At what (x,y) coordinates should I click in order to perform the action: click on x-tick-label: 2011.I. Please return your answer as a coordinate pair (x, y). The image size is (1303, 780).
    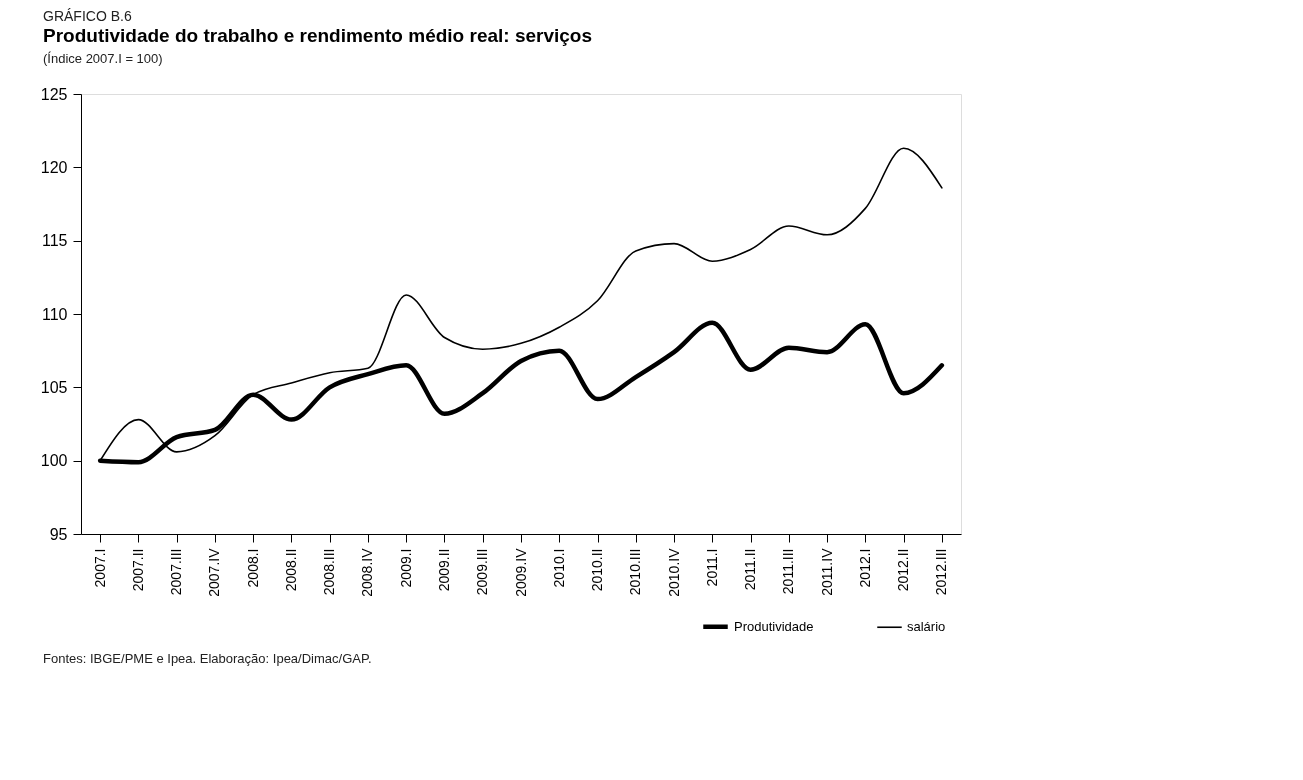
    Looking at the image, I should click on (711, 567).